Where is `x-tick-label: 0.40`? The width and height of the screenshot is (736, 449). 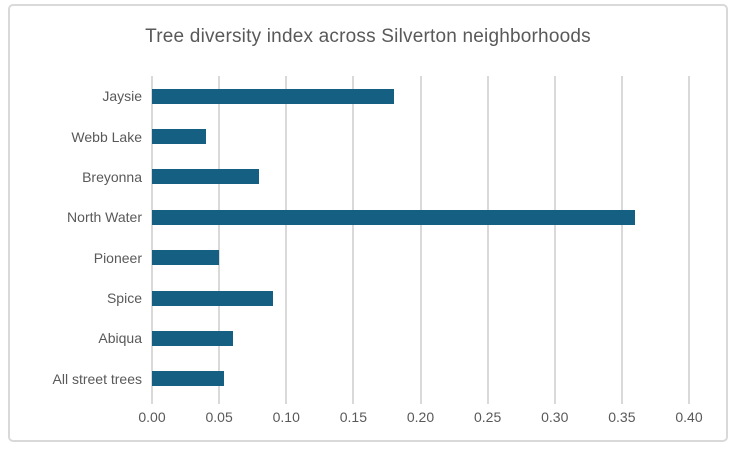 x-tick-label: 0.40 is located at coordinates (689, 417).